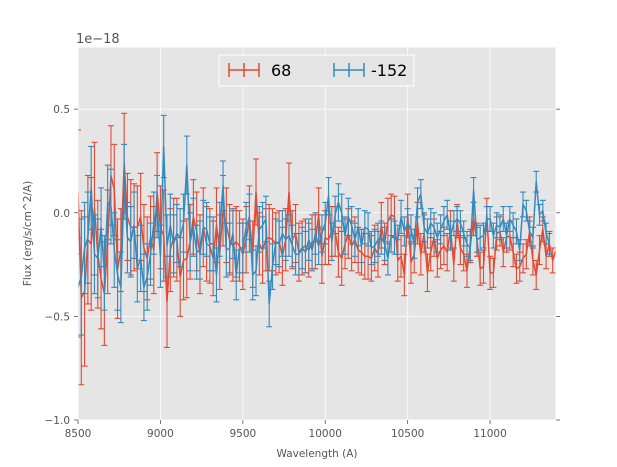 This screenshot has width=617, height=467. Describe the element at coordinates (61, 110) in the screenshot. I see `y-tick-label-3: 0.5` at that location.